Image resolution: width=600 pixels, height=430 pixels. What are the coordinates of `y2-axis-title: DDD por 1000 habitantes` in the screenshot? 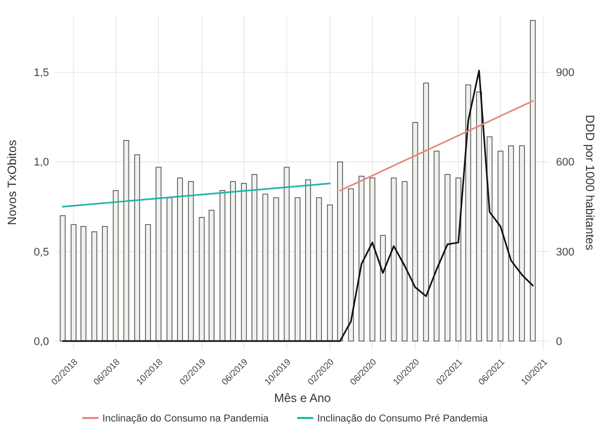 It's located at (590, 182).